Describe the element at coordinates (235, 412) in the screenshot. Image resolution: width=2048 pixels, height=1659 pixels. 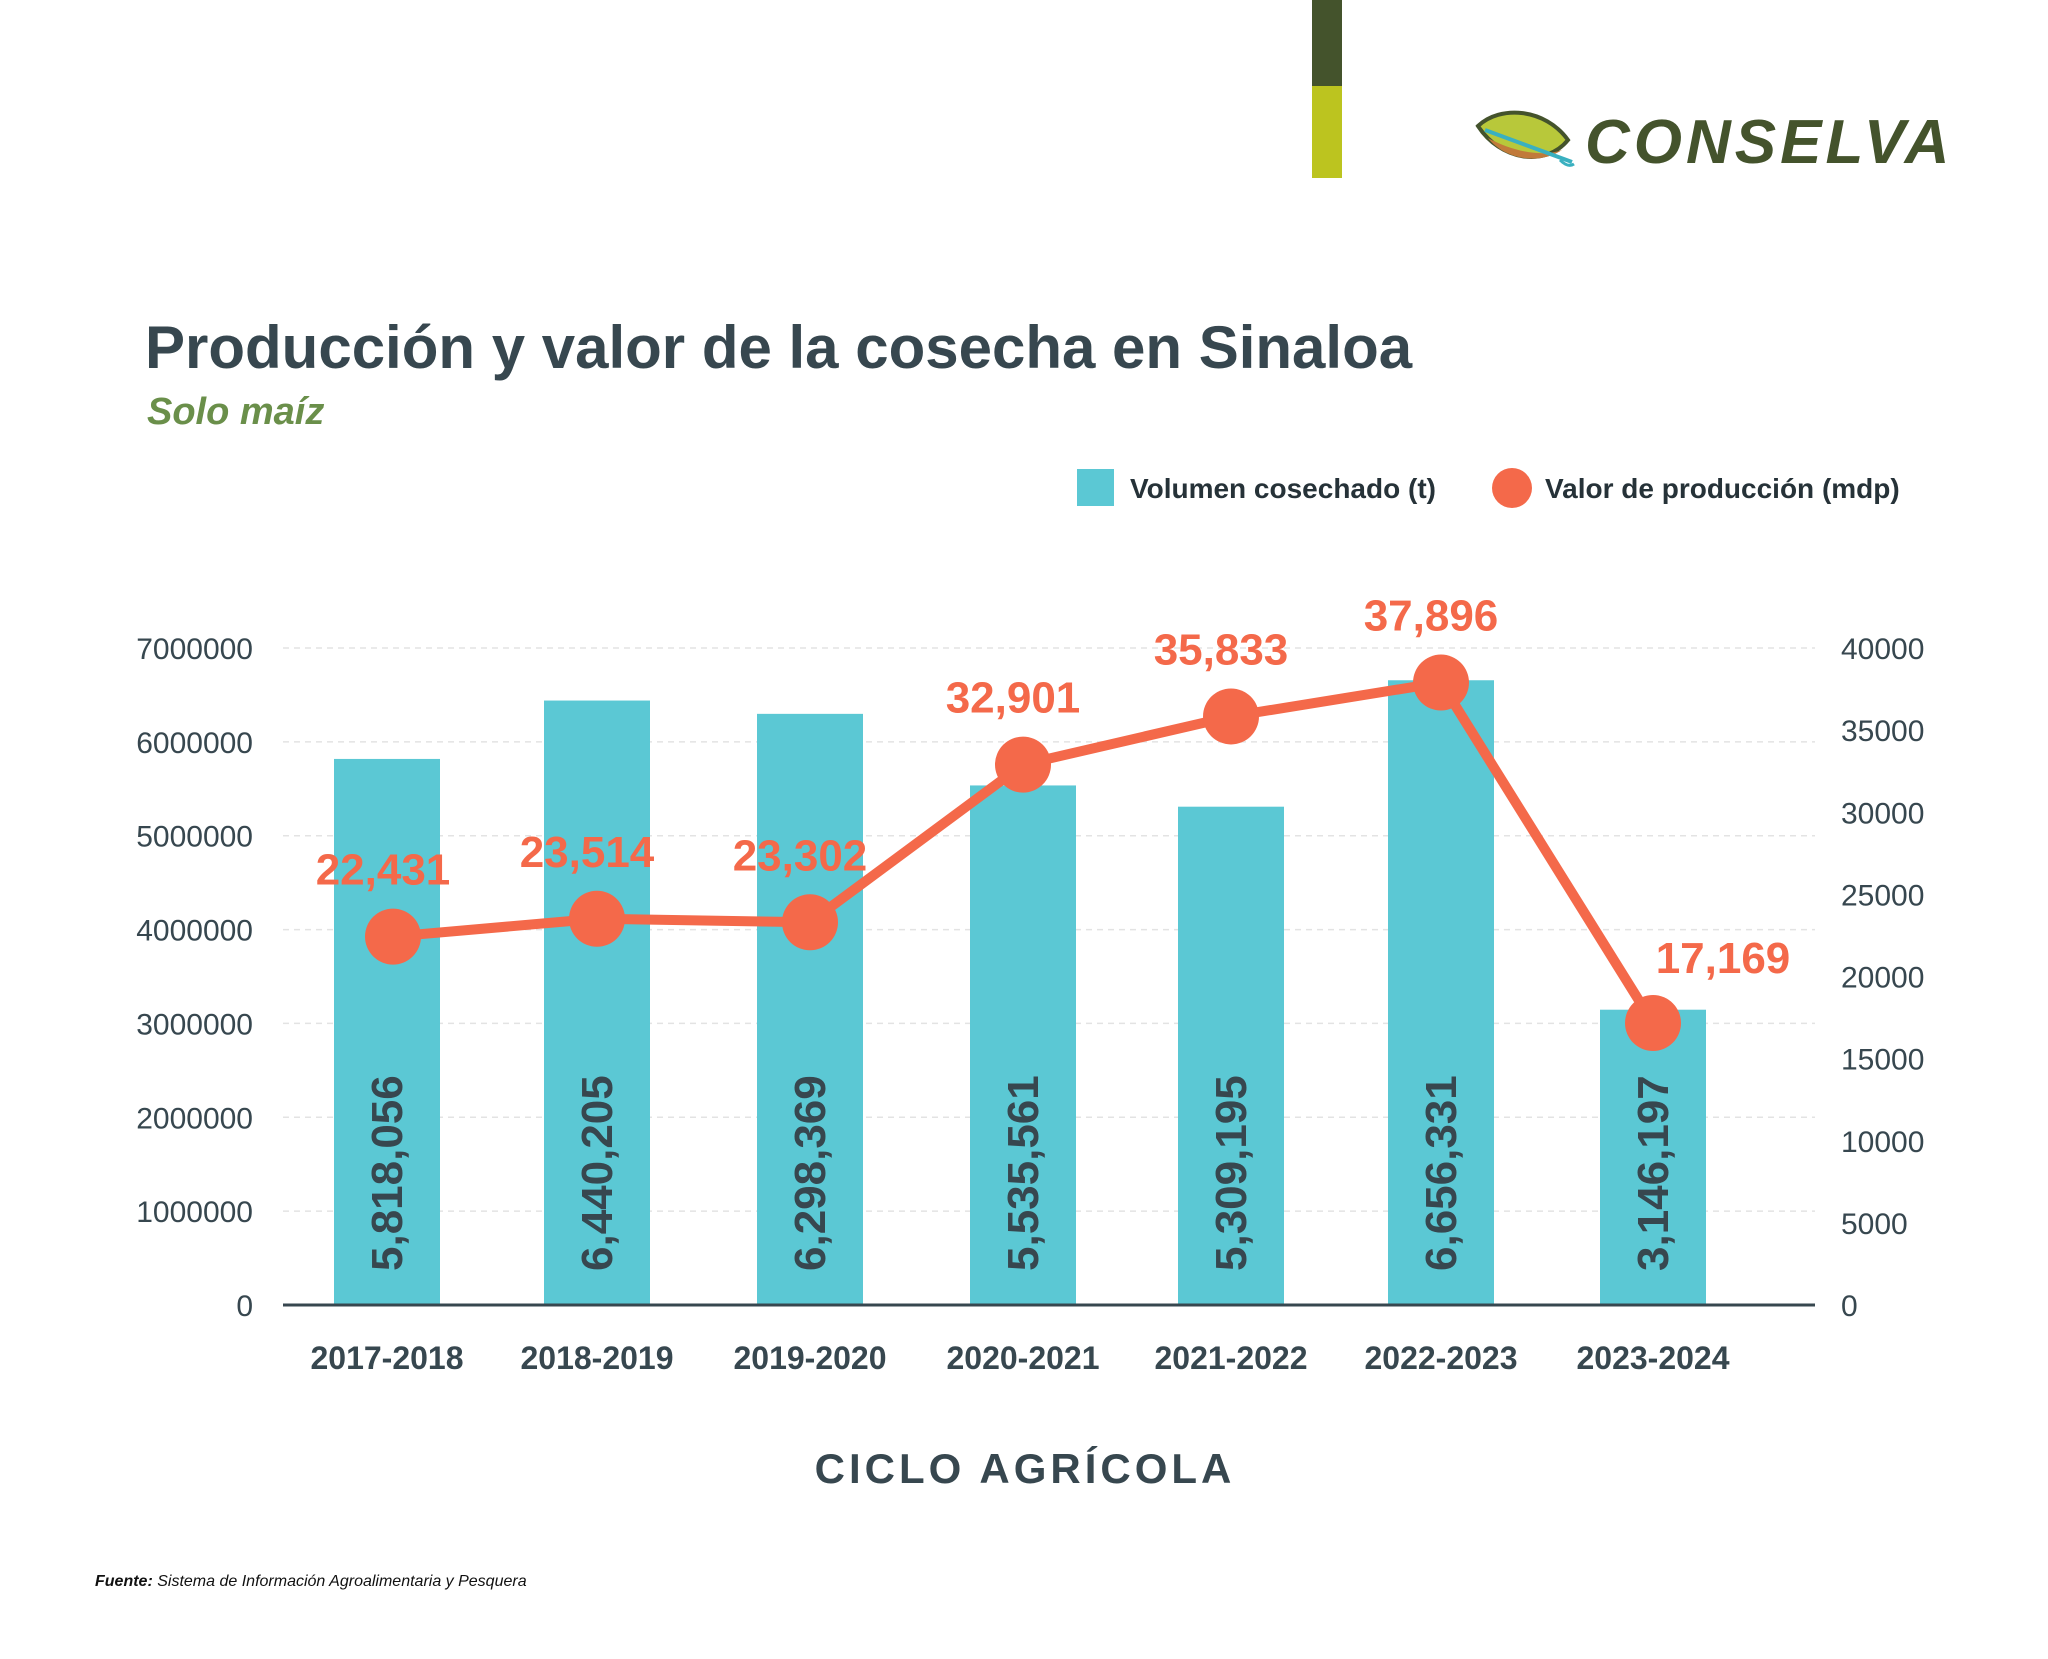
I see `chart-subtitle: Solo maíz` at that location.